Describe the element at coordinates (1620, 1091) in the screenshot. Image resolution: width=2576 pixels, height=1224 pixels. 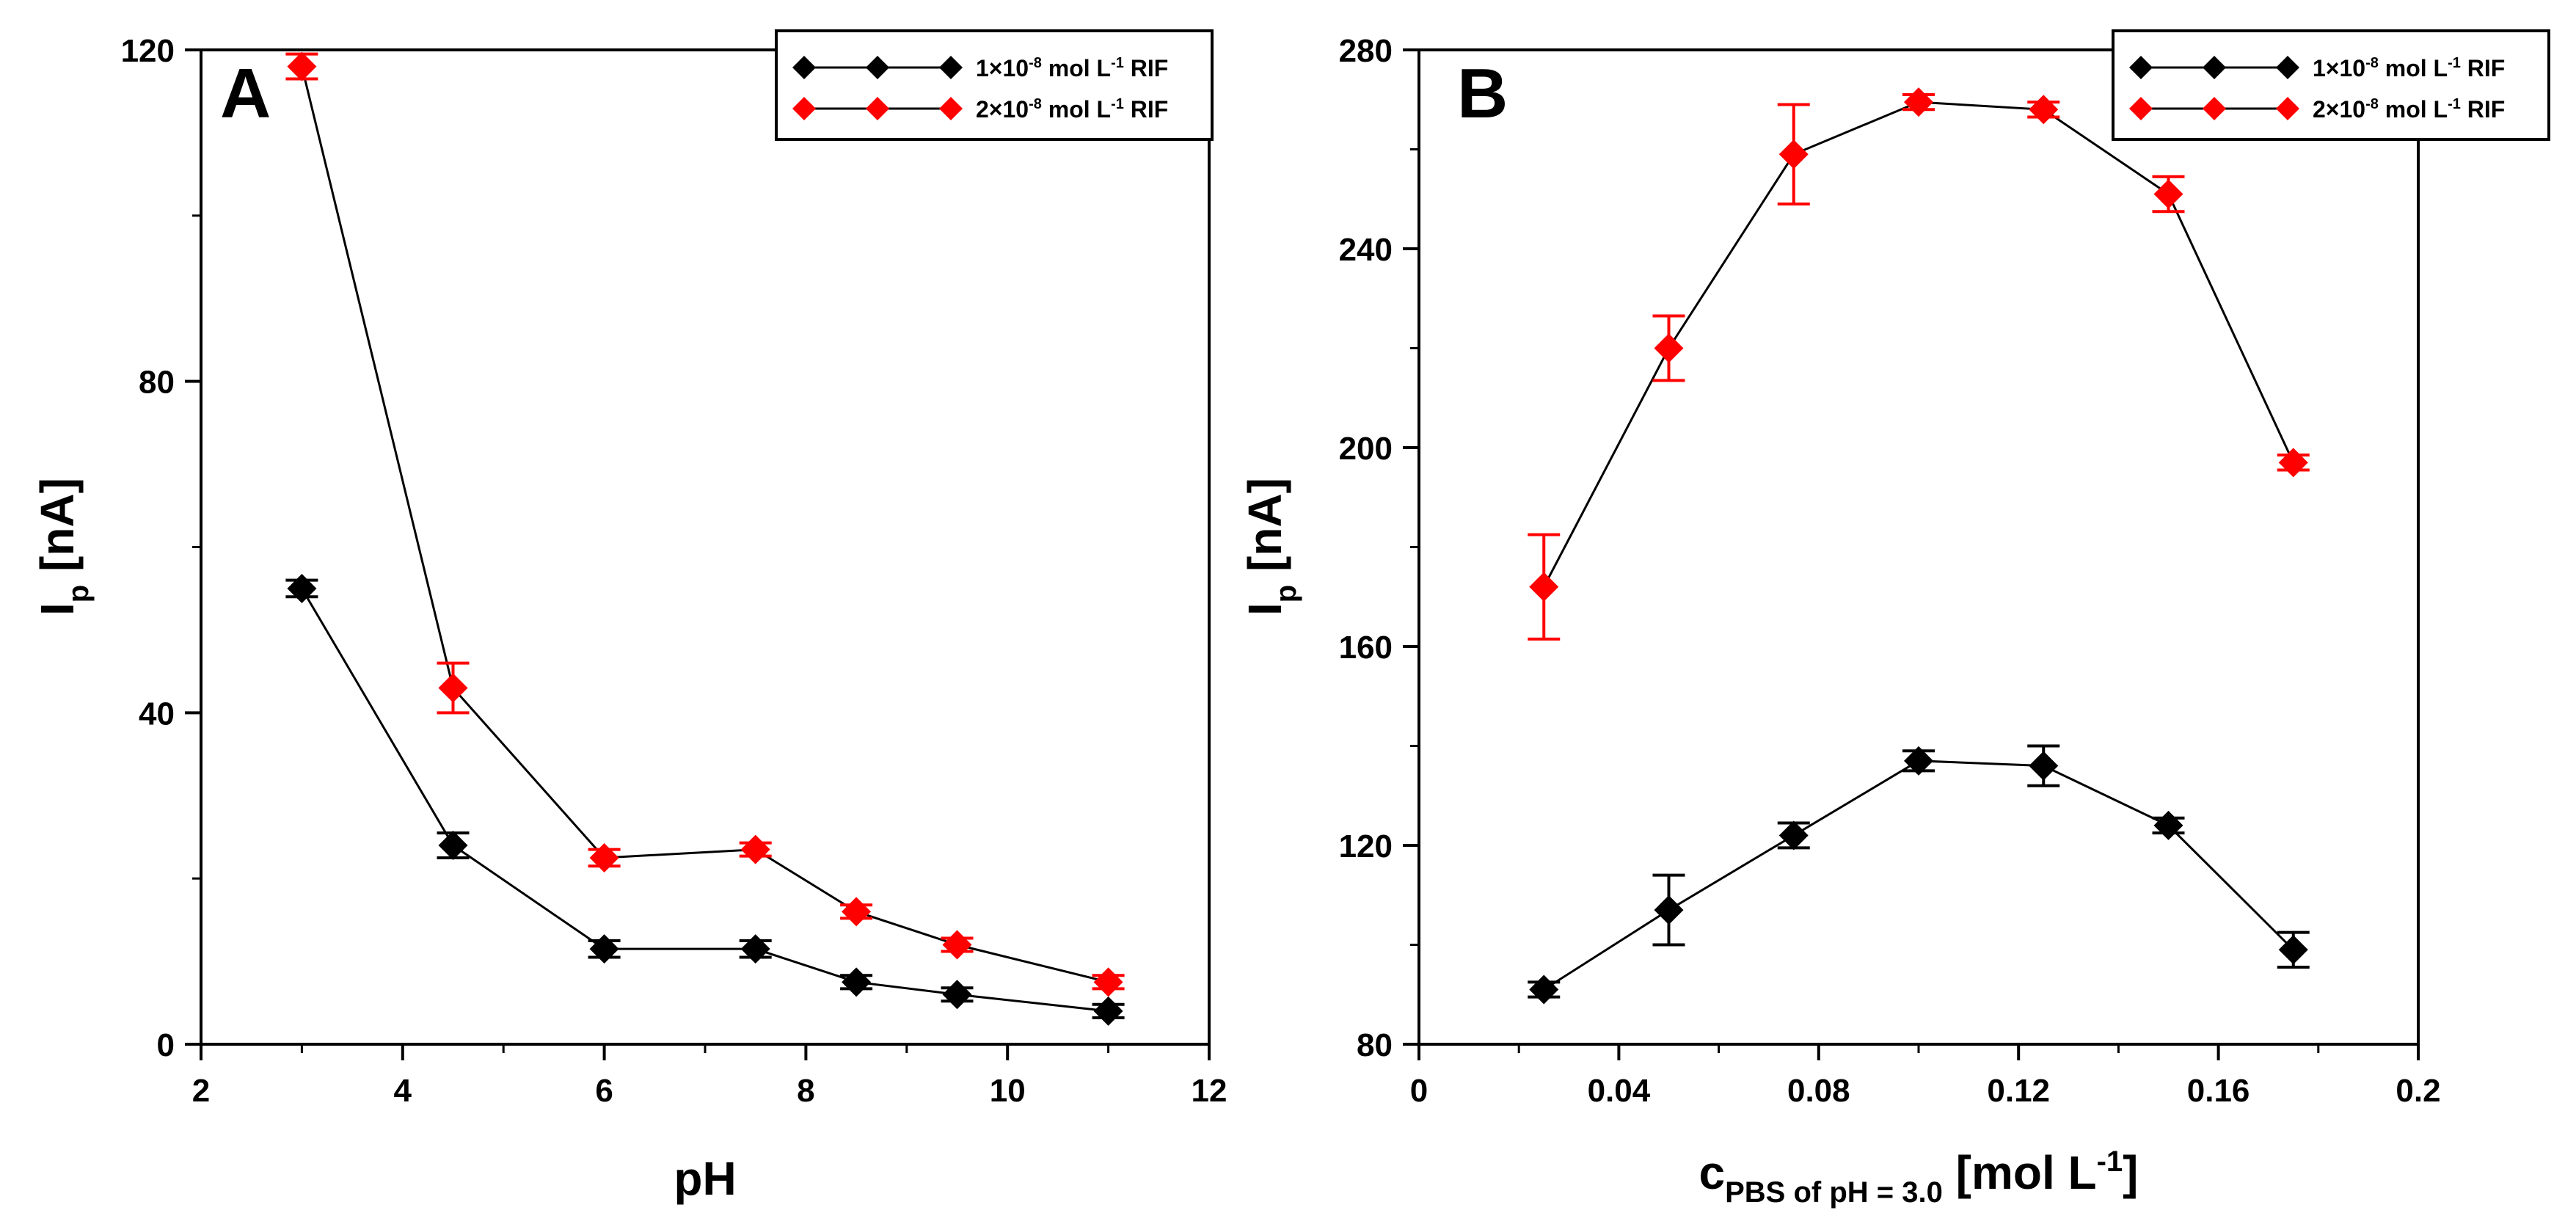
I see `x-tick-label: 0.04` at that location.